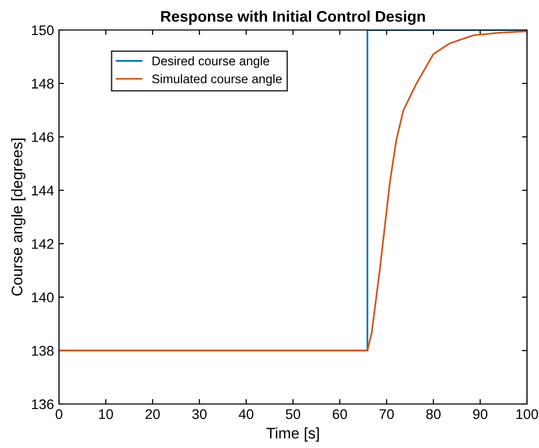 This screenshot has width=539, height=448. What do you see at coordinates (387, 414) in the screenshot?
I see `x-tick-label: 70` at bounding box center [387, 414].